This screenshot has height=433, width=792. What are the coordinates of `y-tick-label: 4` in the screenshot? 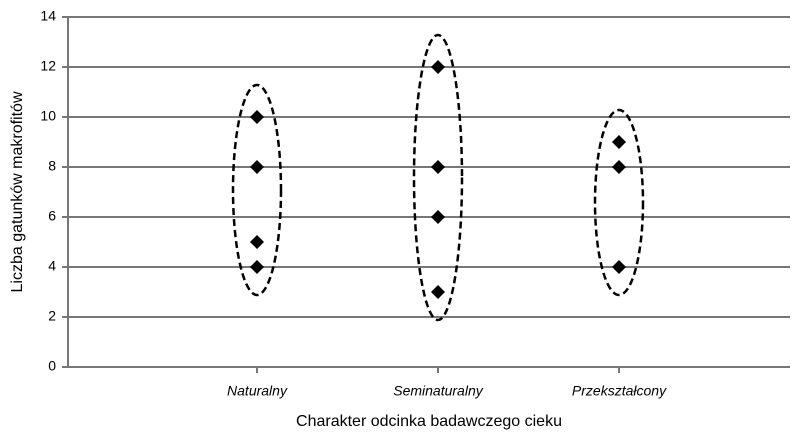 It's located at (52, 266).